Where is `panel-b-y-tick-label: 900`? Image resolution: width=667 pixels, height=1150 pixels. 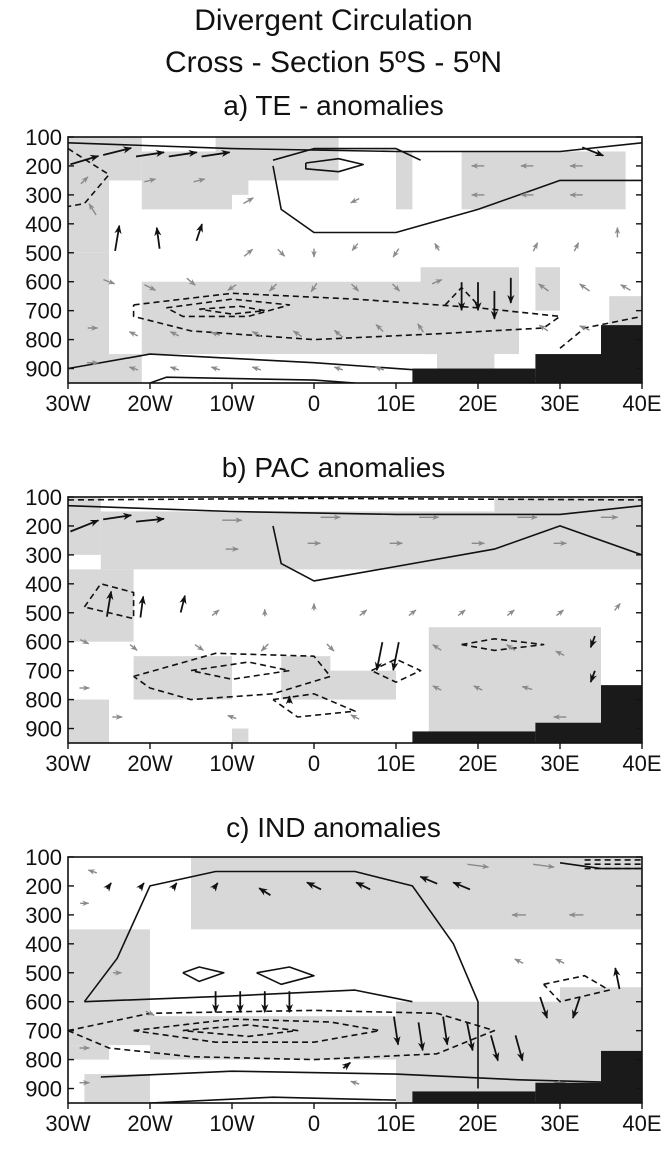 panel-b-y-tick-label: 900 is located at coordinates (43, 729).